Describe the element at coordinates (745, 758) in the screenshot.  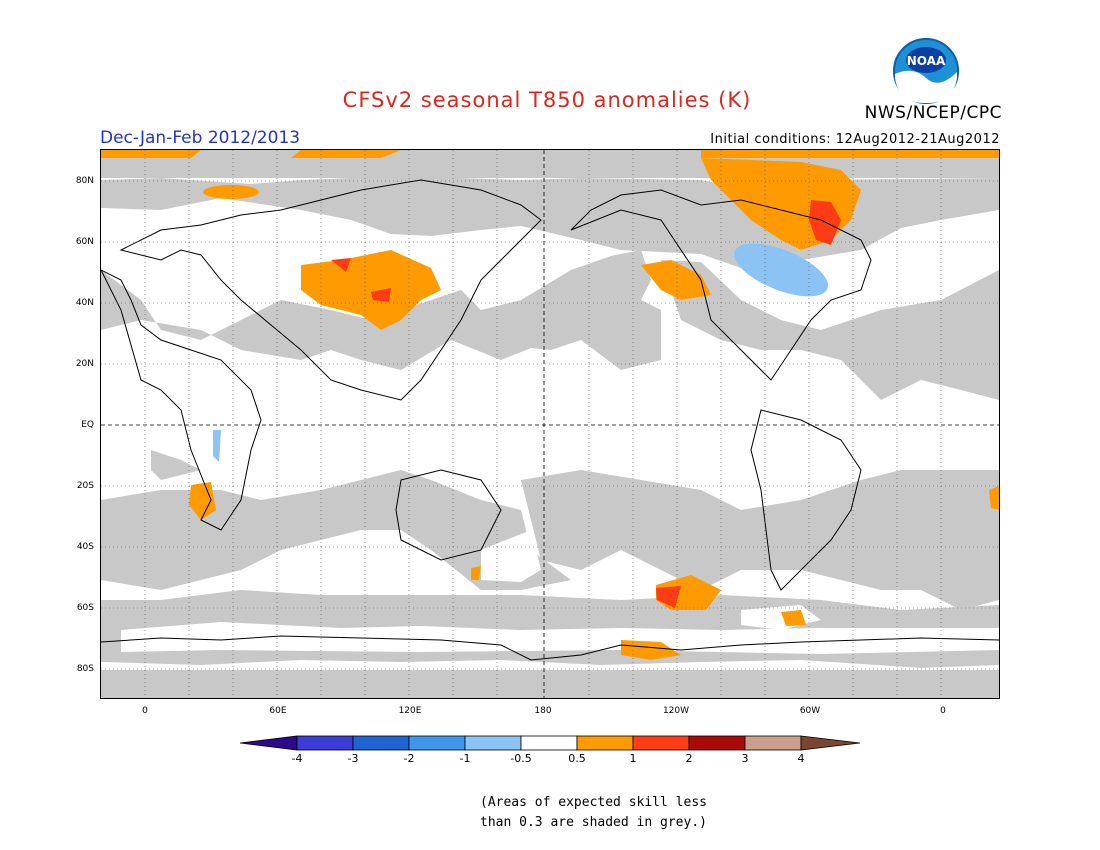
I see `colorbar-label: 3` at that location.